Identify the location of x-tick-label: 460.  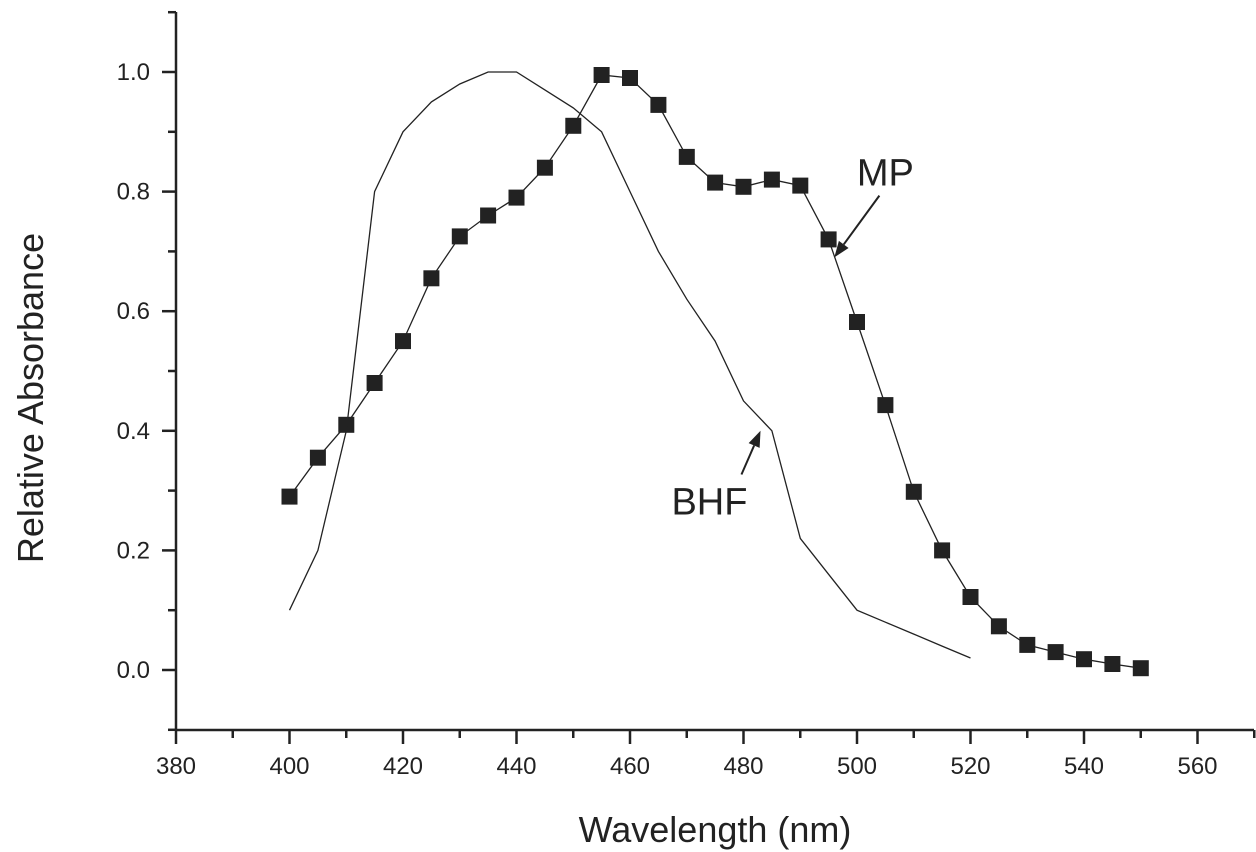
(630, 766).